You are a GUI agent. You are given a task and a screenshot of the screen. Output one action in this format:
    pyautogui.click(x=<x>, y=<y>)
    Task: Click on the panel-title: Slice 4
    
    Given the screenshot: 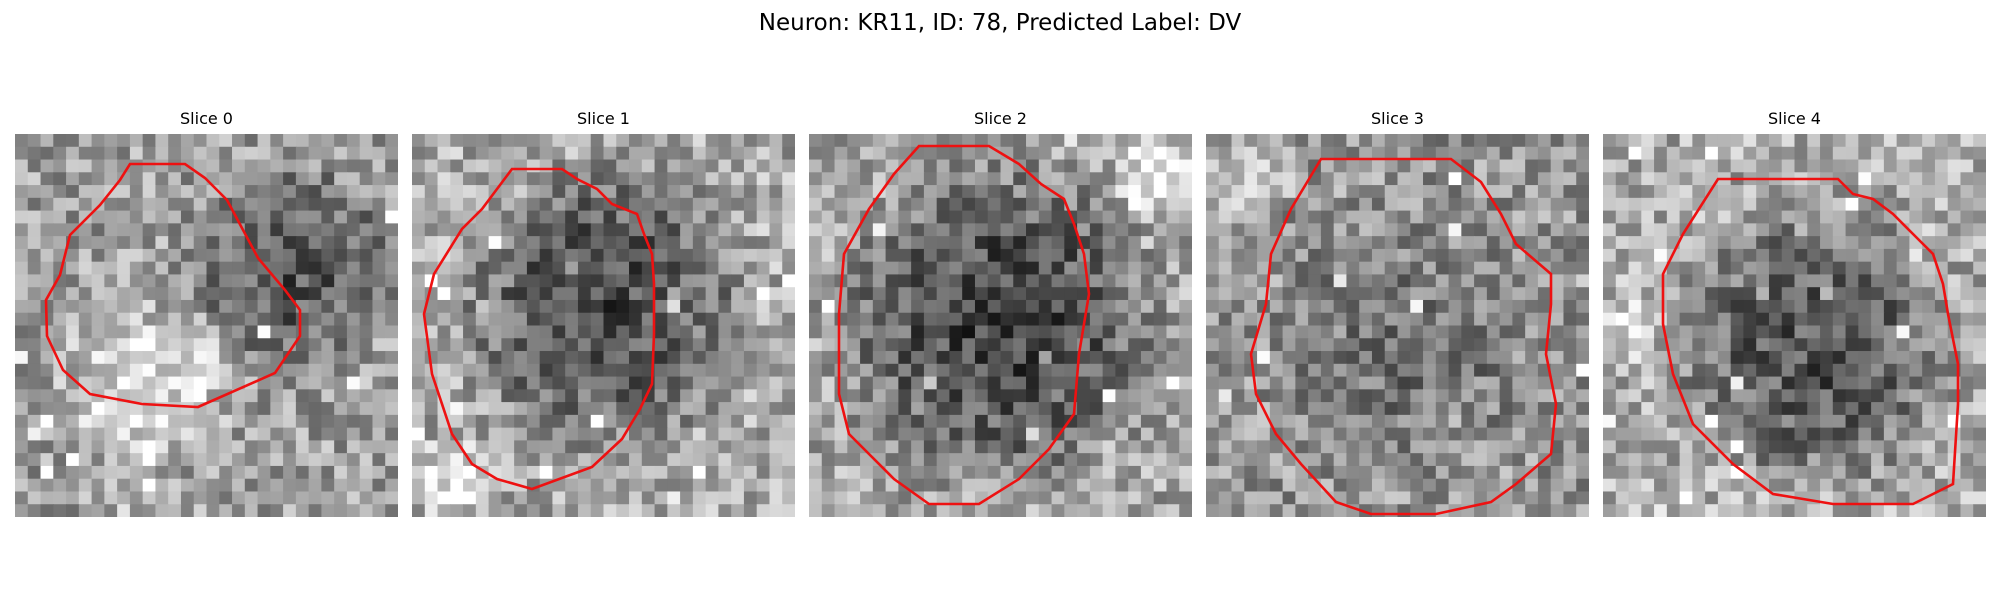 What is the action you would take?
    pyautogui.click(x=1794, y=118)
    